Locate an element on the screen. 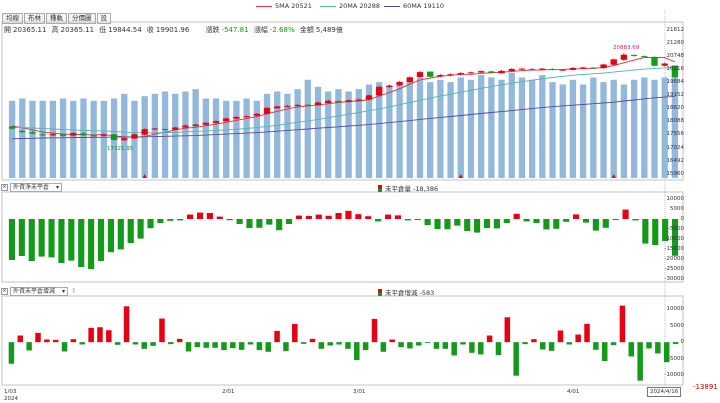  max-price-label: 20883.69 is located at coordinates (626, 48).